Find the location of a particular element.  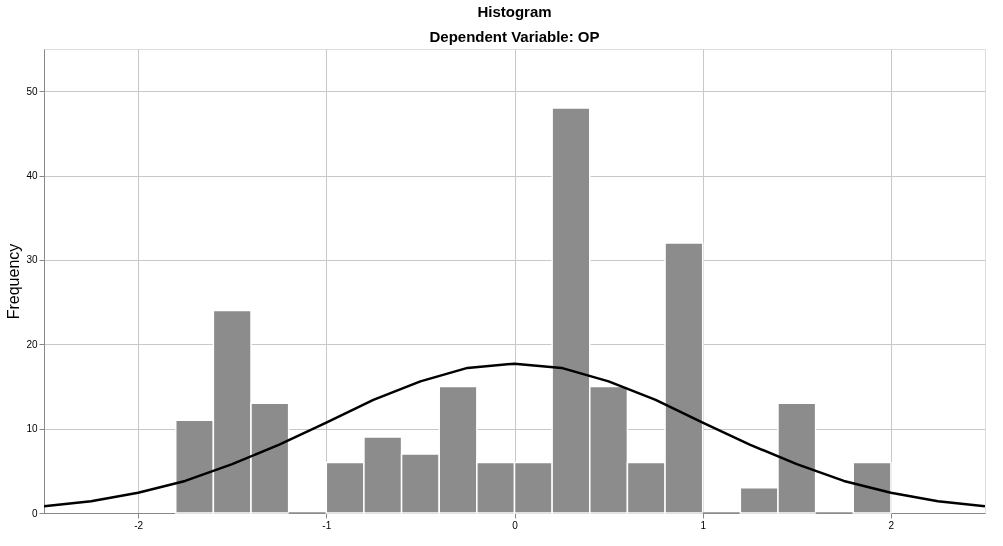

y-tick-label: 0 is located at coordinates (34, 513).